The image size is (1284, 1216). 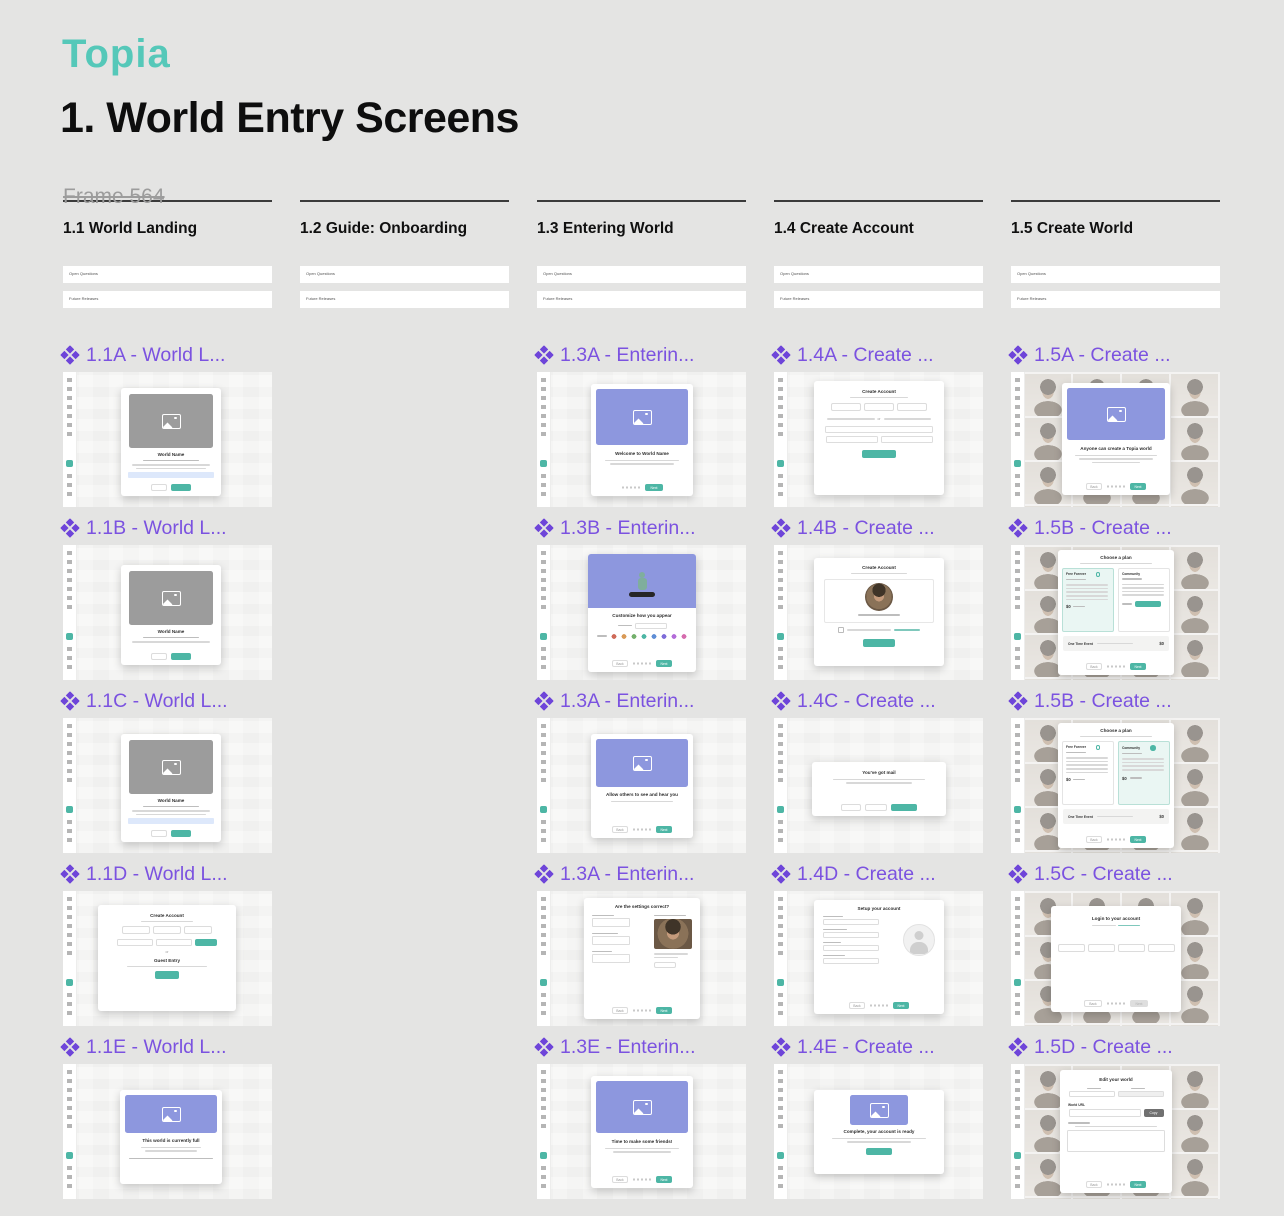 I want to click on frame-thumbnail: You've got mail, so click(x=878, y=785).